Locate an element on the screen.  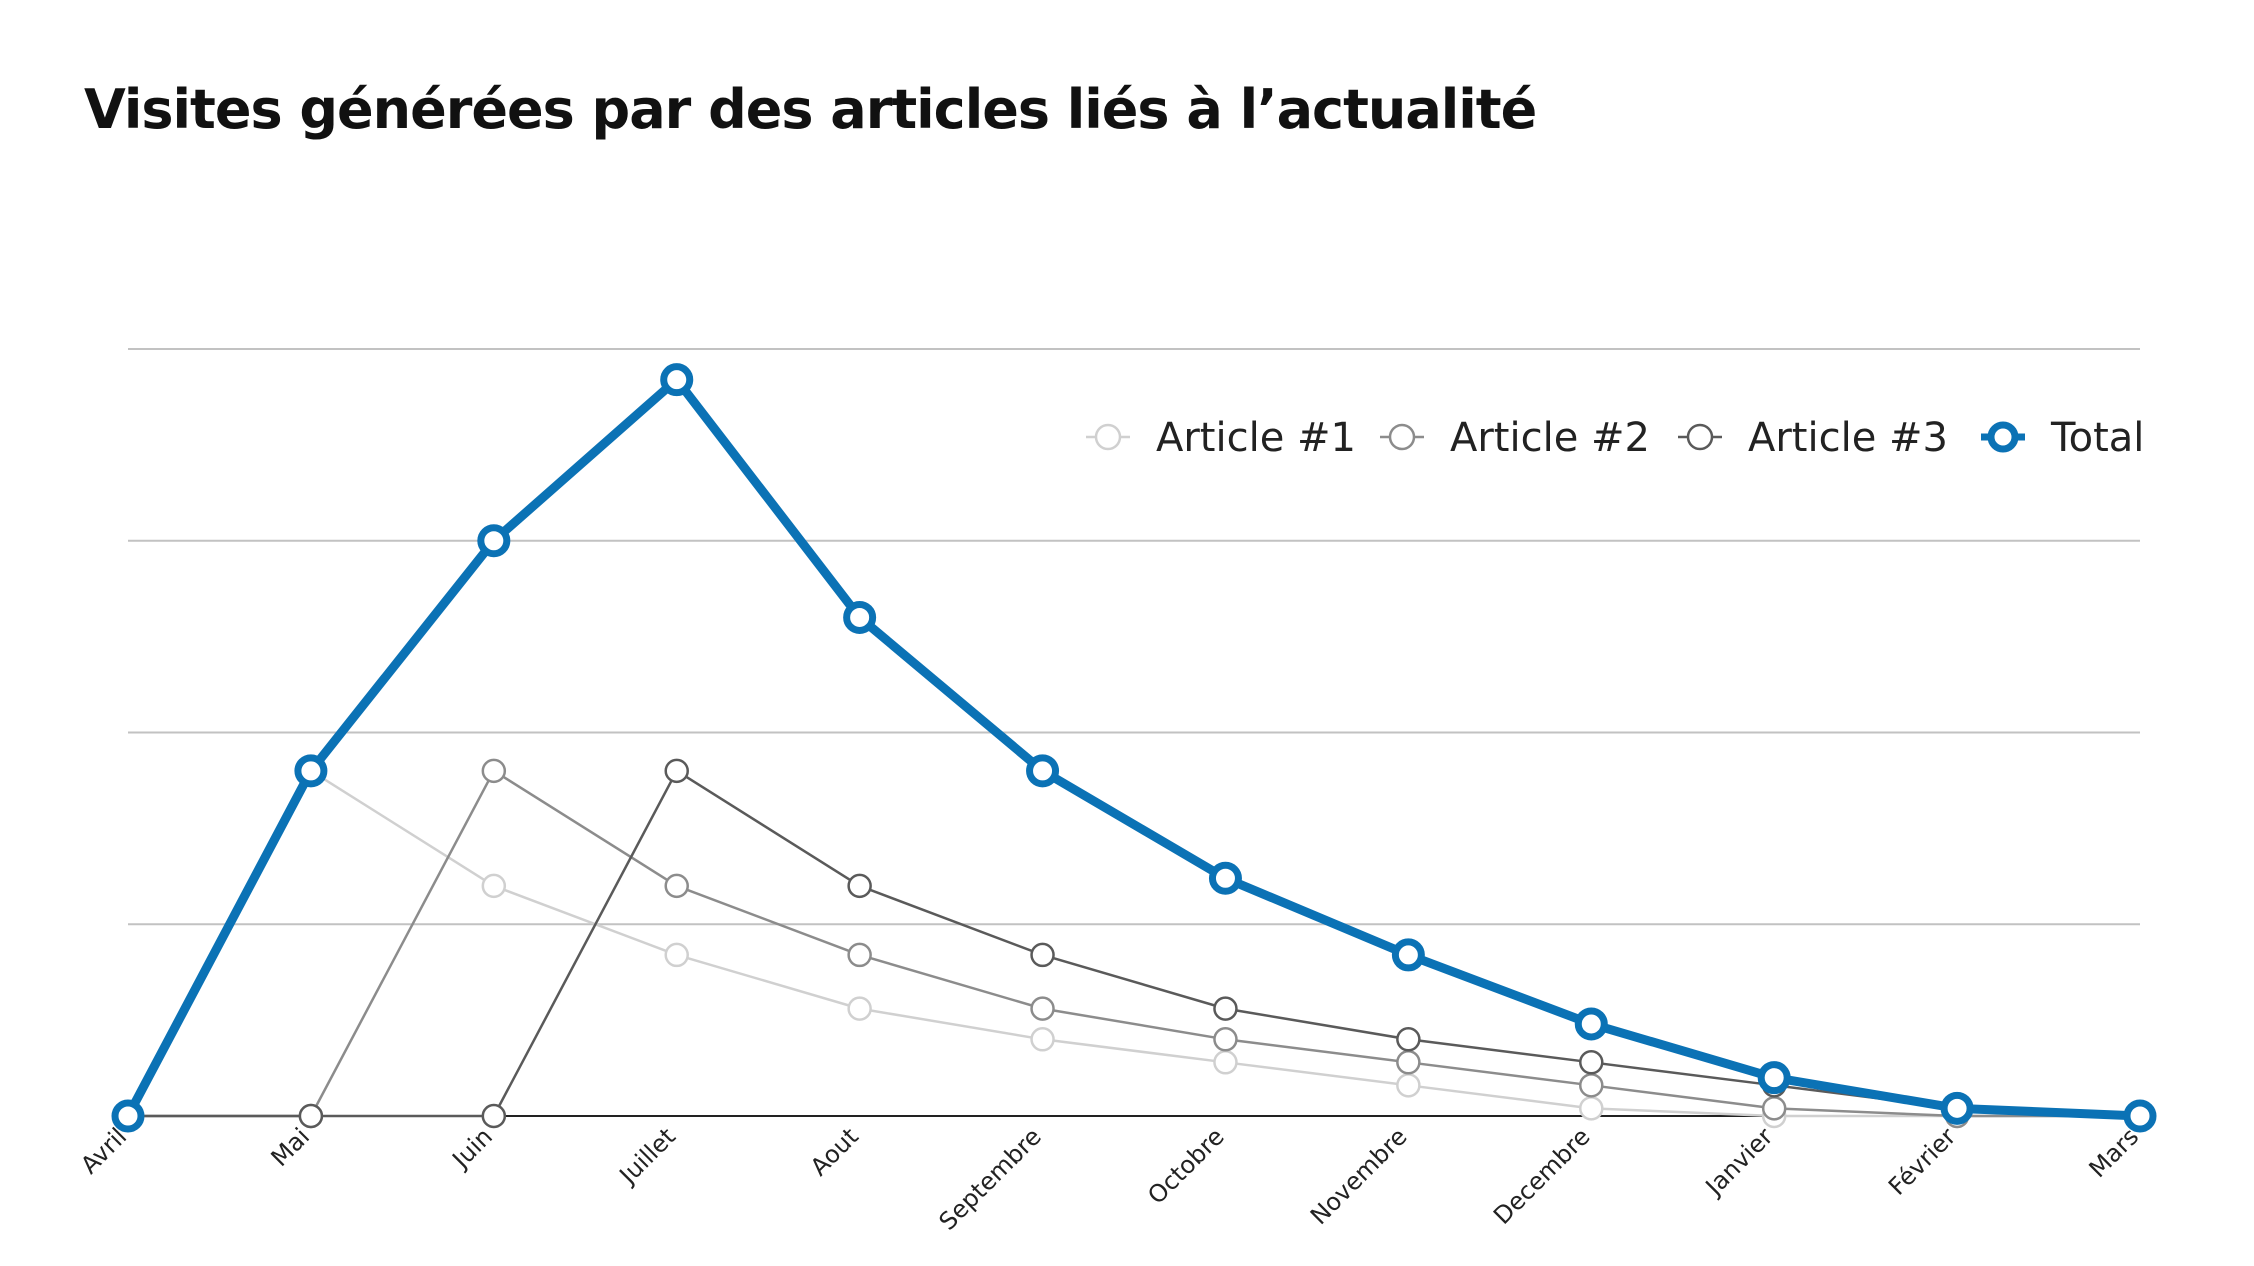
x-tick-label: Aout is located at coordinates (834, 1151).